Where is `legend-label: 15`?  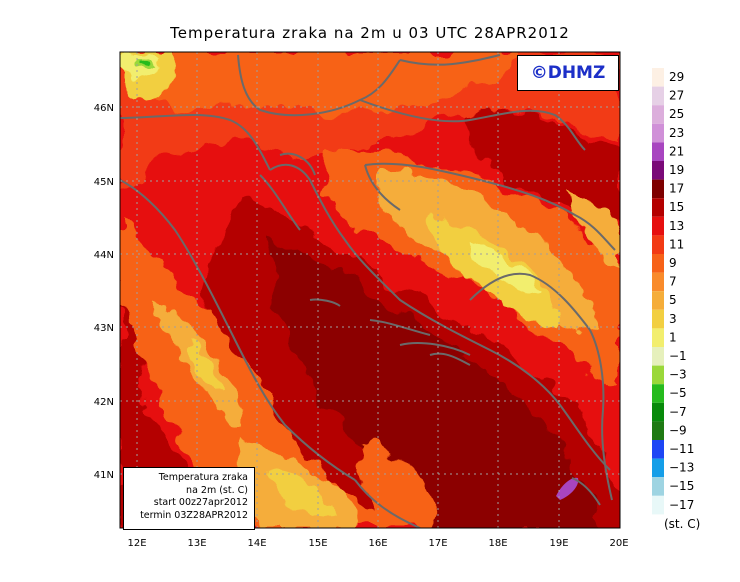
legend-label: 15 is located at coordinates (676, 207).